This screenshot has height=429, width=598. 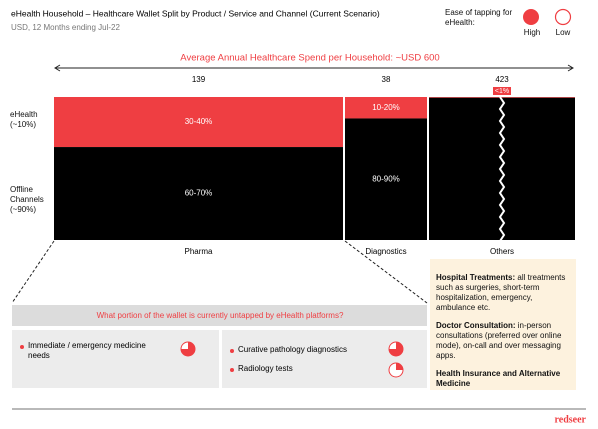 I want to click on x-tick-label: Pharma, so click(x=198, y=251).